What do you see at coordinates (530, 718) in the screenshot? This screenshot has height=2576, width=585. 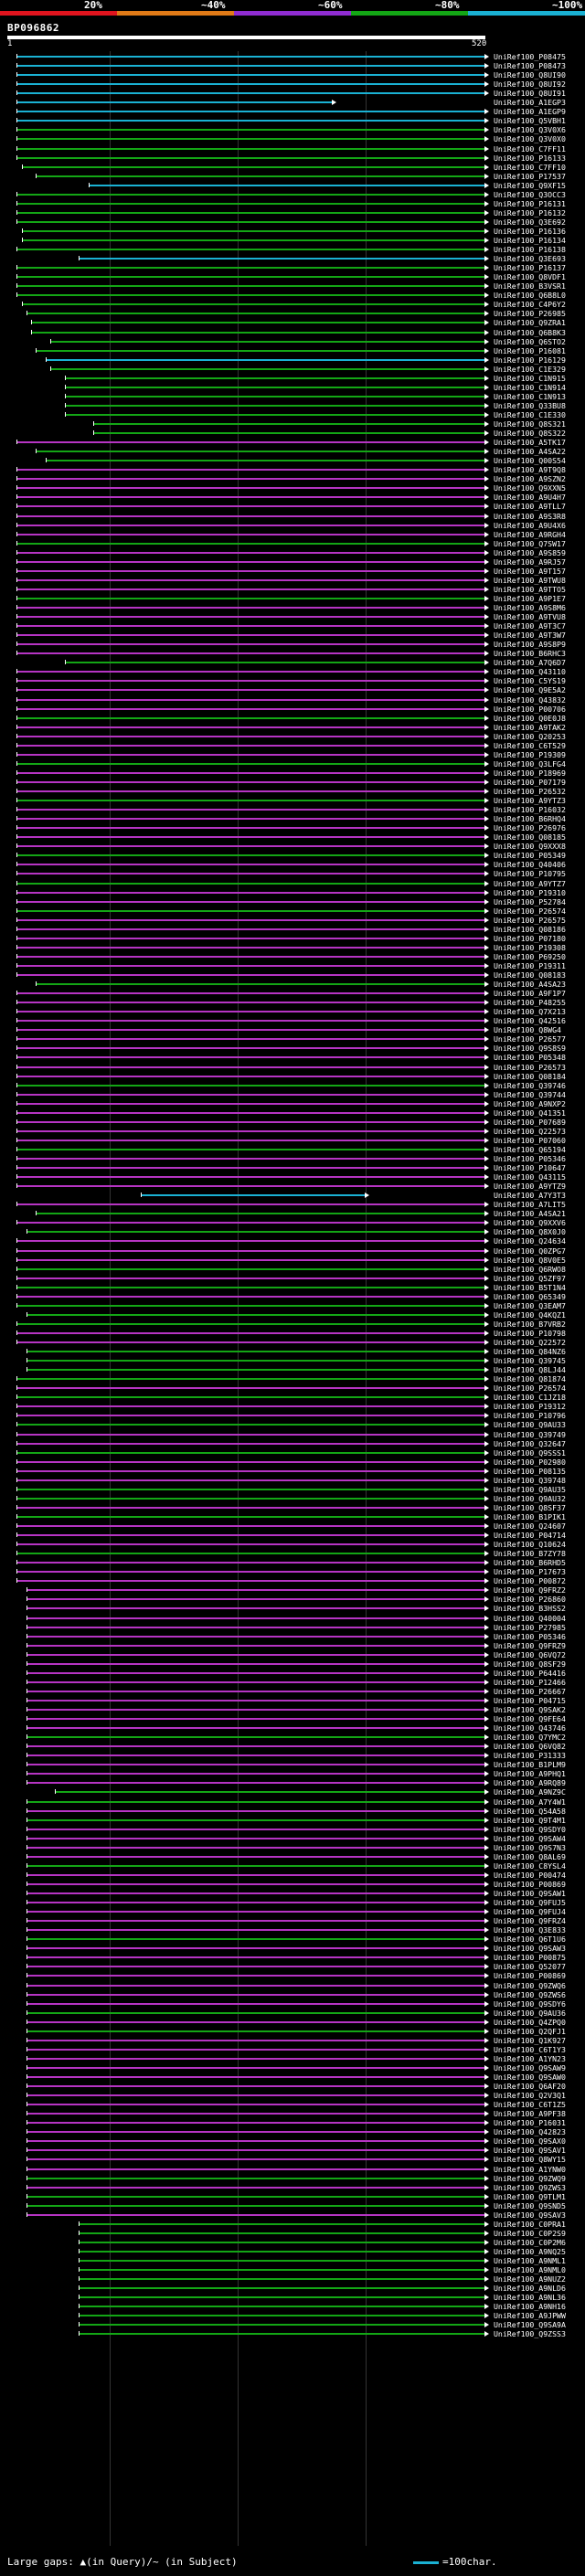 I see `hit-label: UniRef100_Q0E0J8` at bounding box center [530, 718].